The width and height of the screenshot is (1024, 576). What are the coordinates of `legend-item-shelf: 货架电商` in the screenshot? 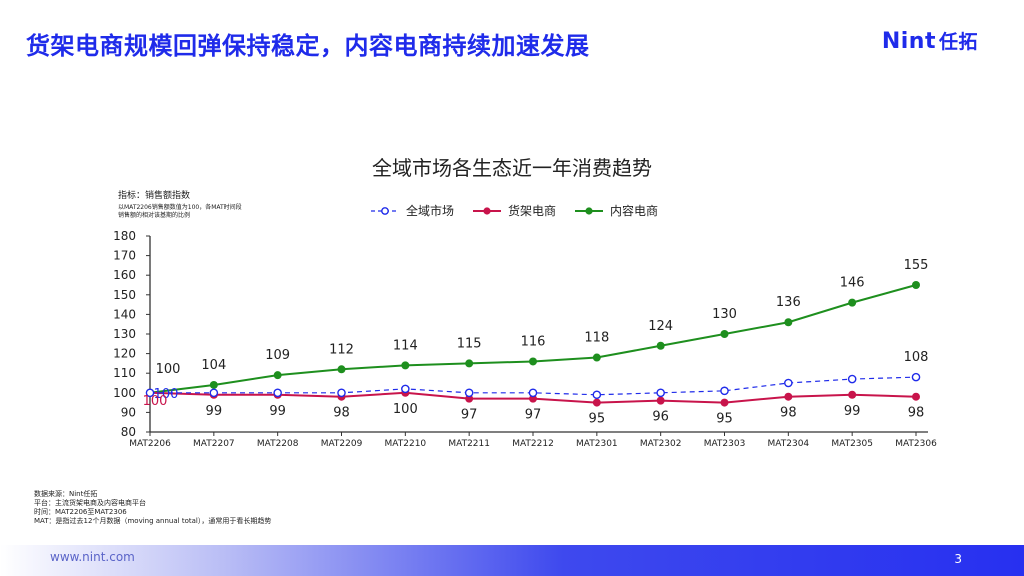 It's located at (514, 210).